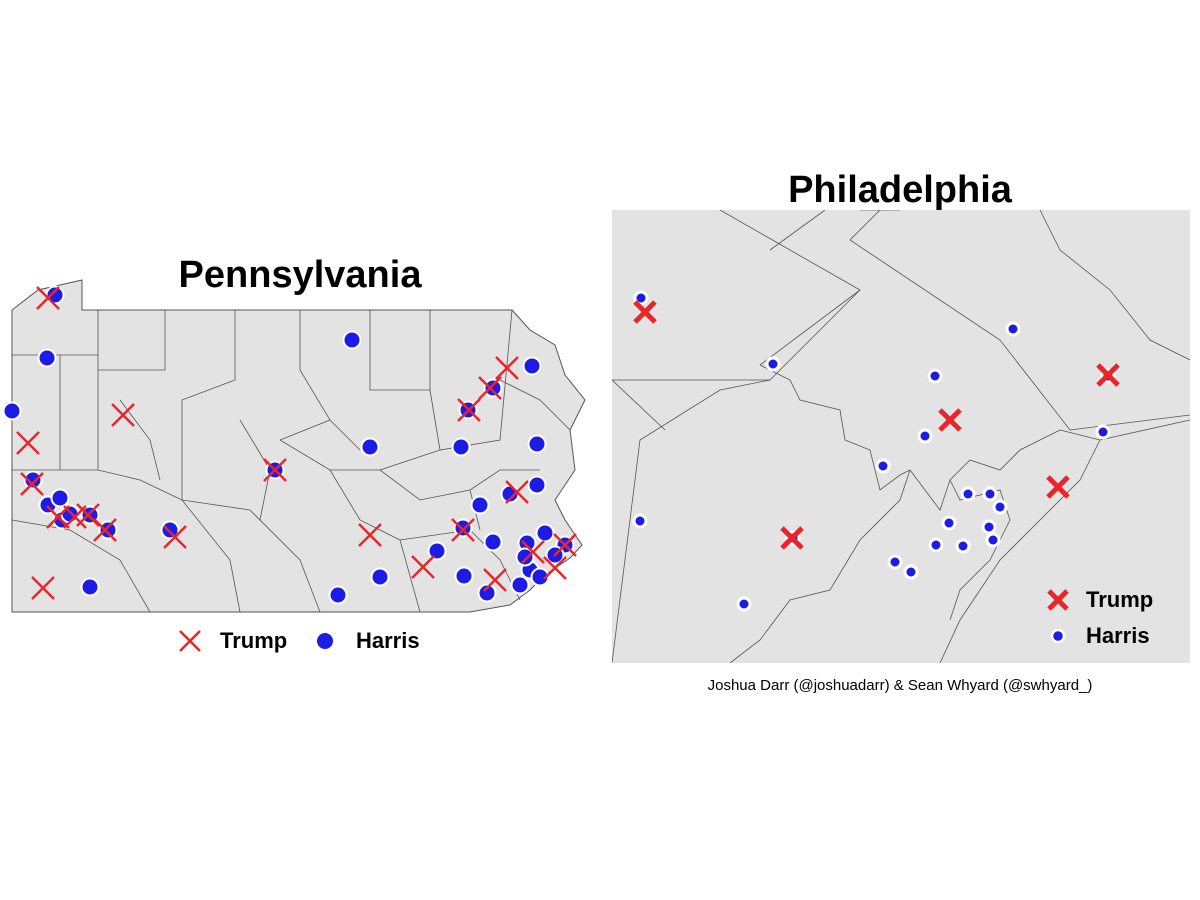 The width and height of the screenshot is (1200, 900). I want to click on legend-harris-symbol, so click(325, 641).